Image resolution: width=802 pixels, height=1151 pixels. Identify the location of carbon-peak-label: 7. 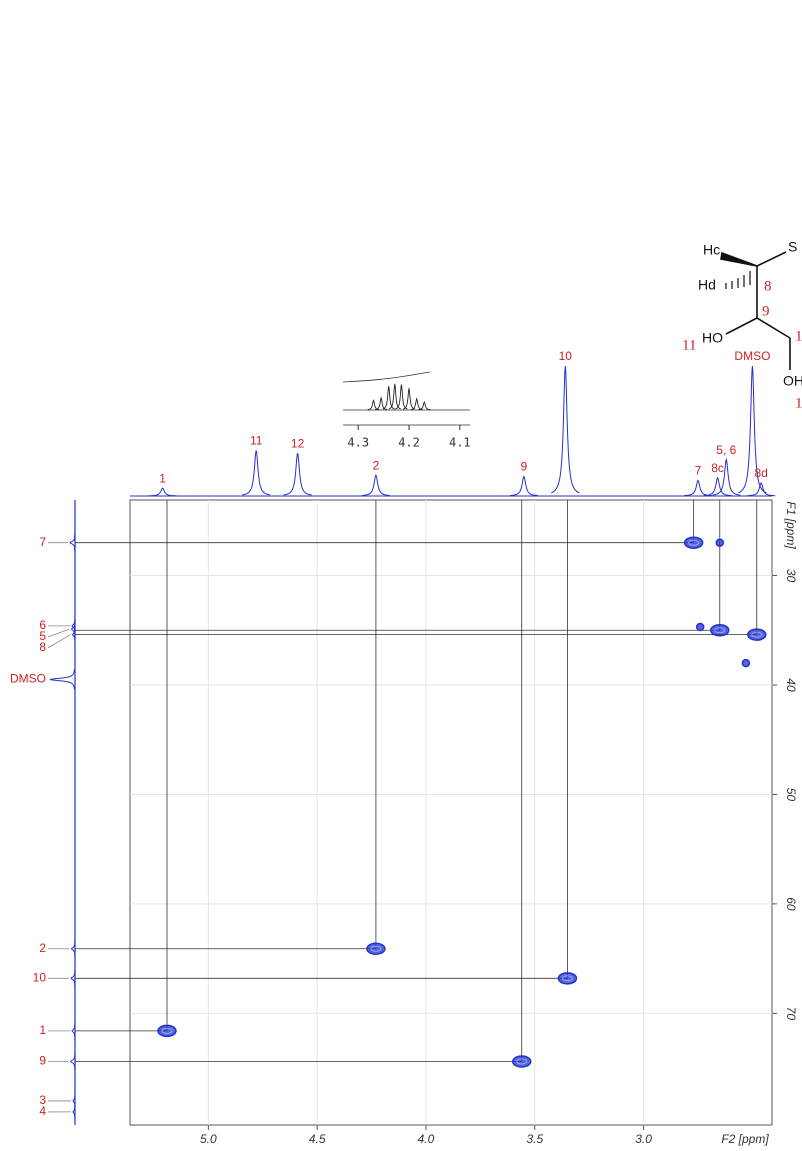
(42, 542).